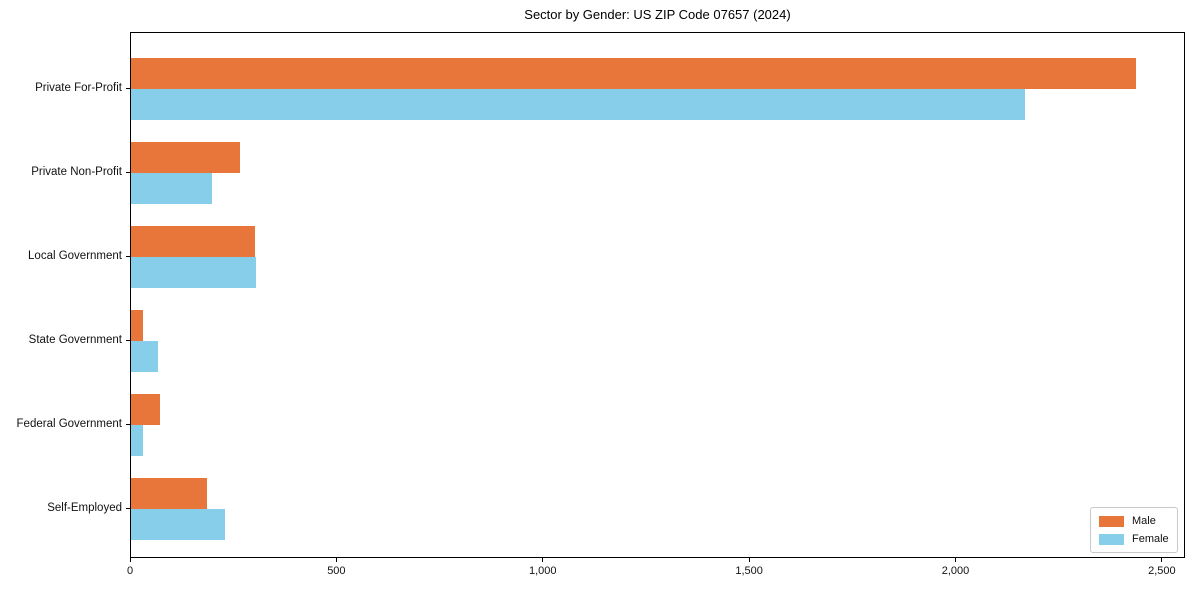 This screenshot has height=600, width=1200. Describe the element at coordinates (76, 172) in the screenshot. I see `y-axis-label-private-non-profit: Private Non-Profit` at that location.